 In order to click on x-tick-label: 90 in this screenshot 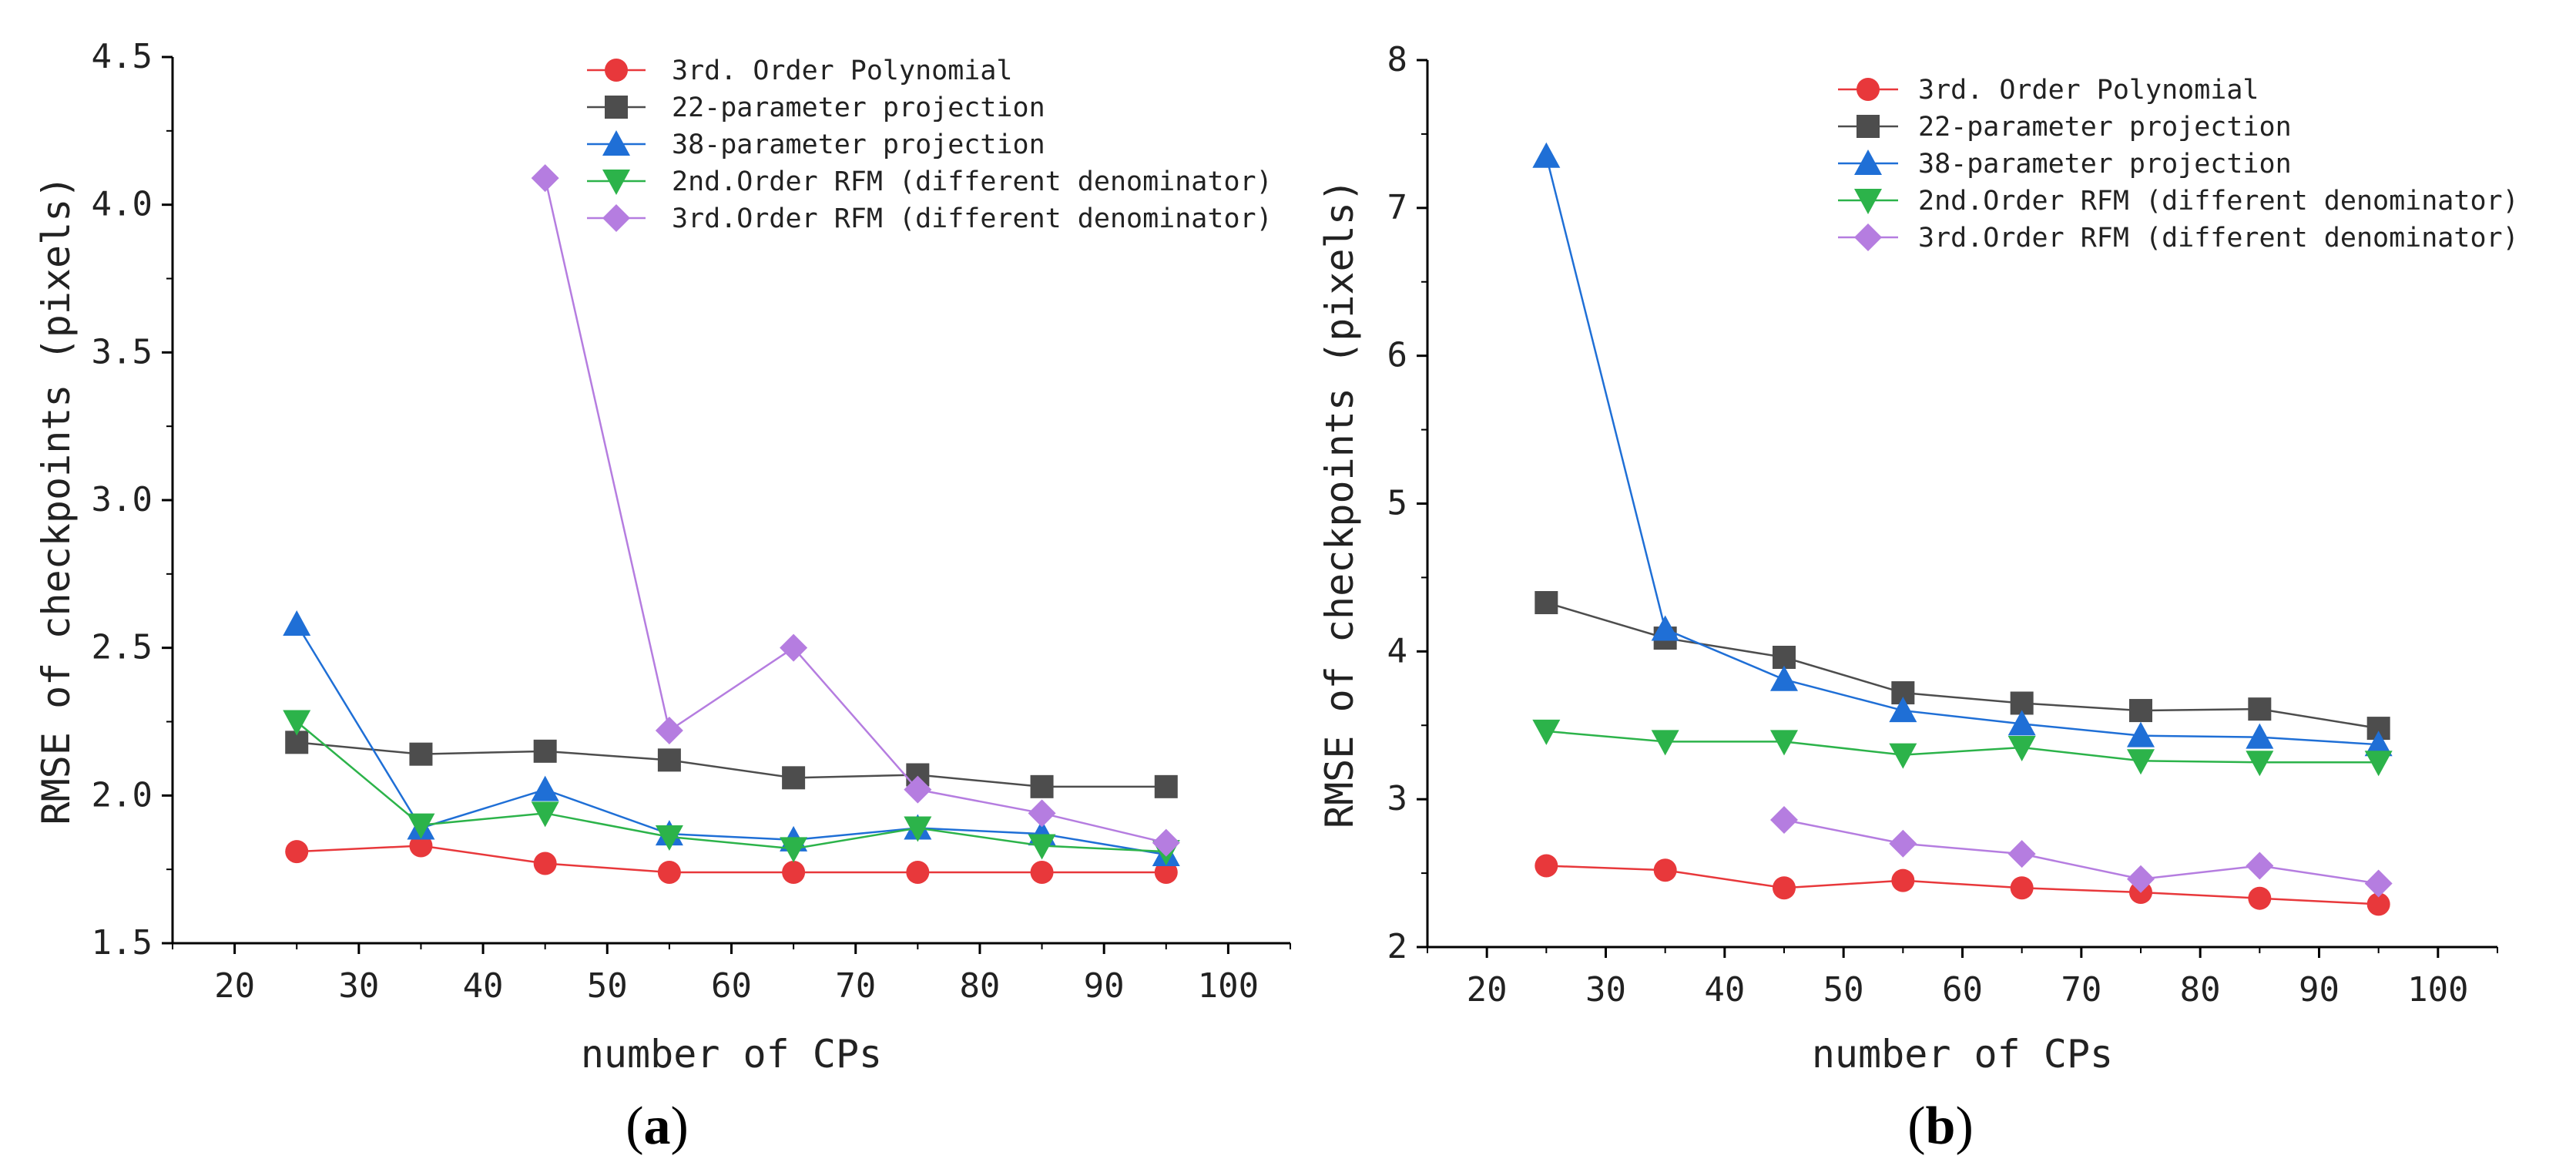, I will do `click(2319, 990)`.